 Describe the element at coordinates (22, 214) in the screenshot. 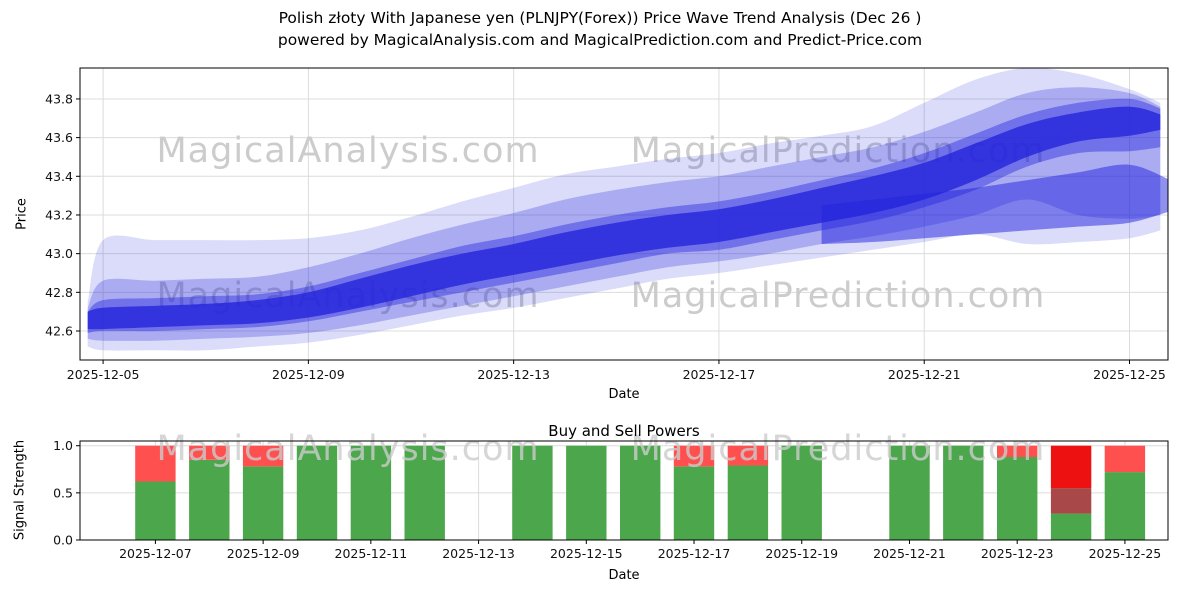

I see `price-axis-label: Price` at that location.